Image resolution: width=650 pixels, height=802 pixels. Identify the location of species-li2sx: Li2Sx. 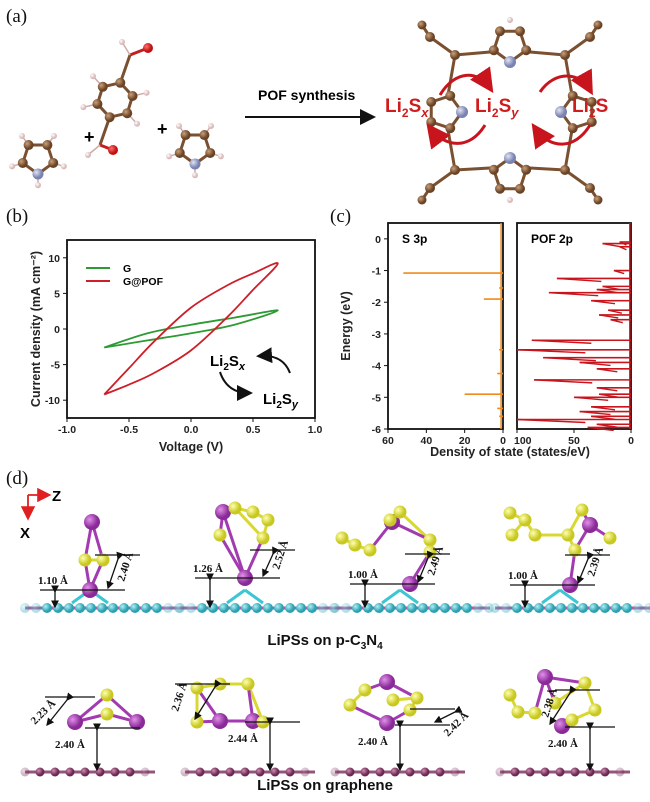
(407, 108).